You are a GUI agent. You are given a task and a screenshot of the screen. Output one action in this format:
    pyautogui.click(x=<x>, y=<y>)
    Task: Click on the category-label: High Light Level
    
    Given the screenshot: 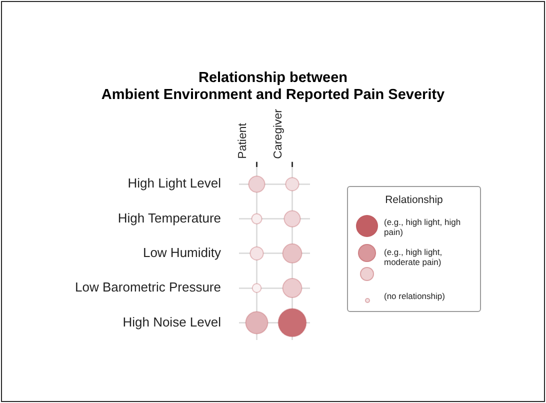 What is the action you would take?
    pyautogui.click(x=174, y=183)
    